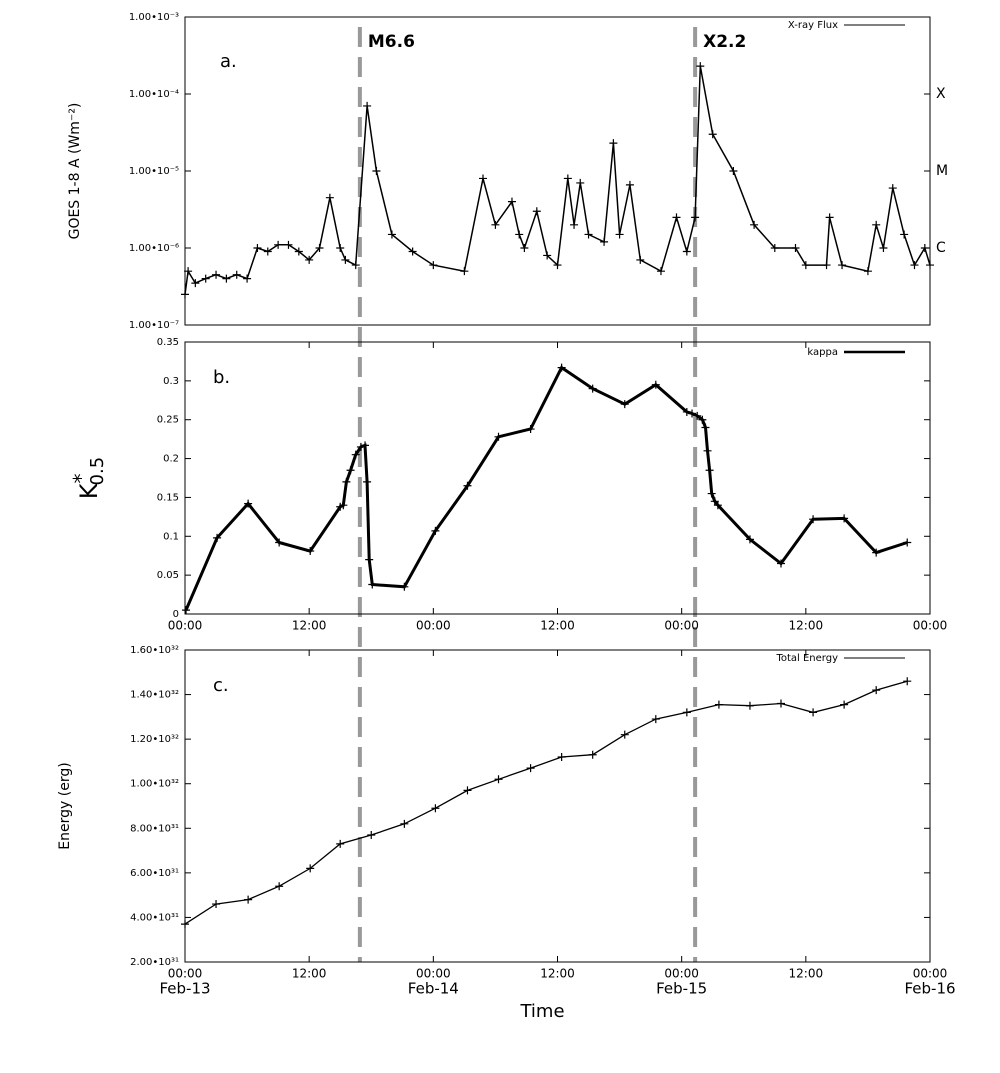  I want to click on x-axis-title: Time, so click(541, 1011).